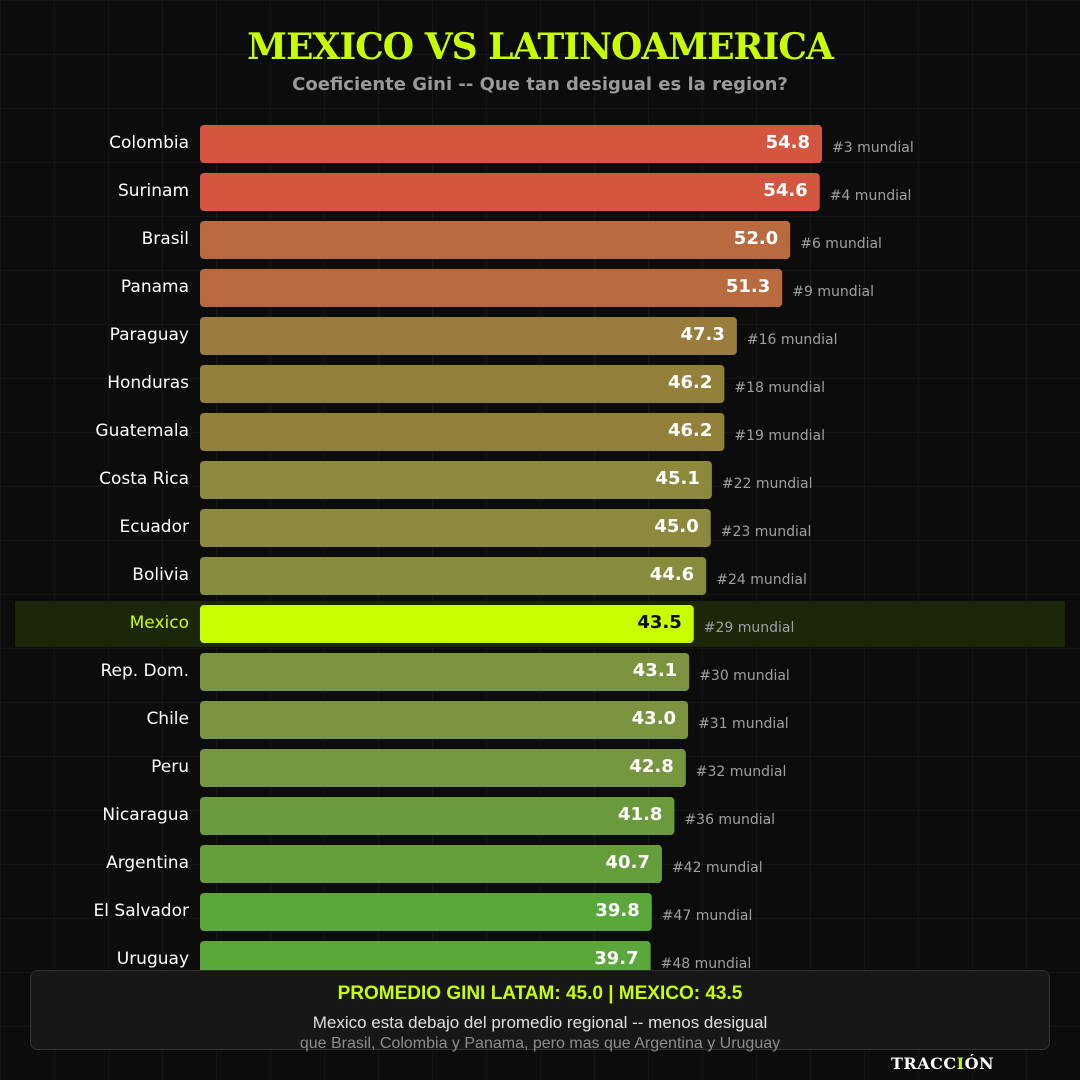 The height and width of the screenshot is (1080, 1080). I want to click on value-label: 54.8, so click(788, 142).